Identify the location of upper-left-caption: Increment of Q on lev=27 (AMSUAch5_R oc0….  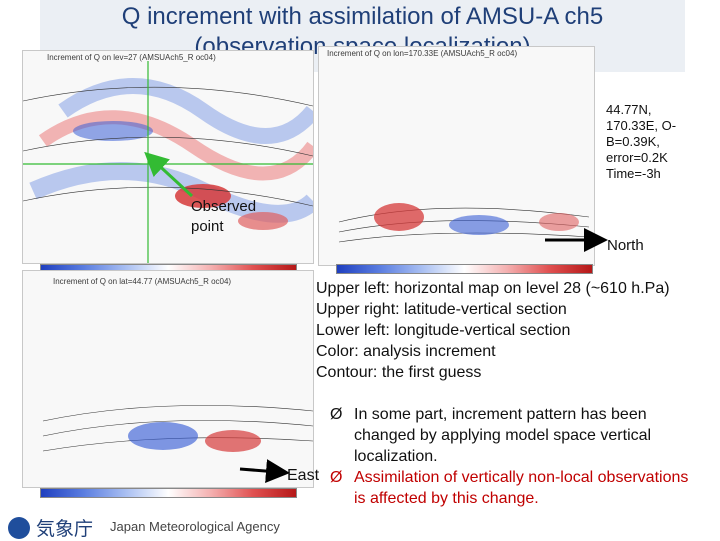
(131, 57).